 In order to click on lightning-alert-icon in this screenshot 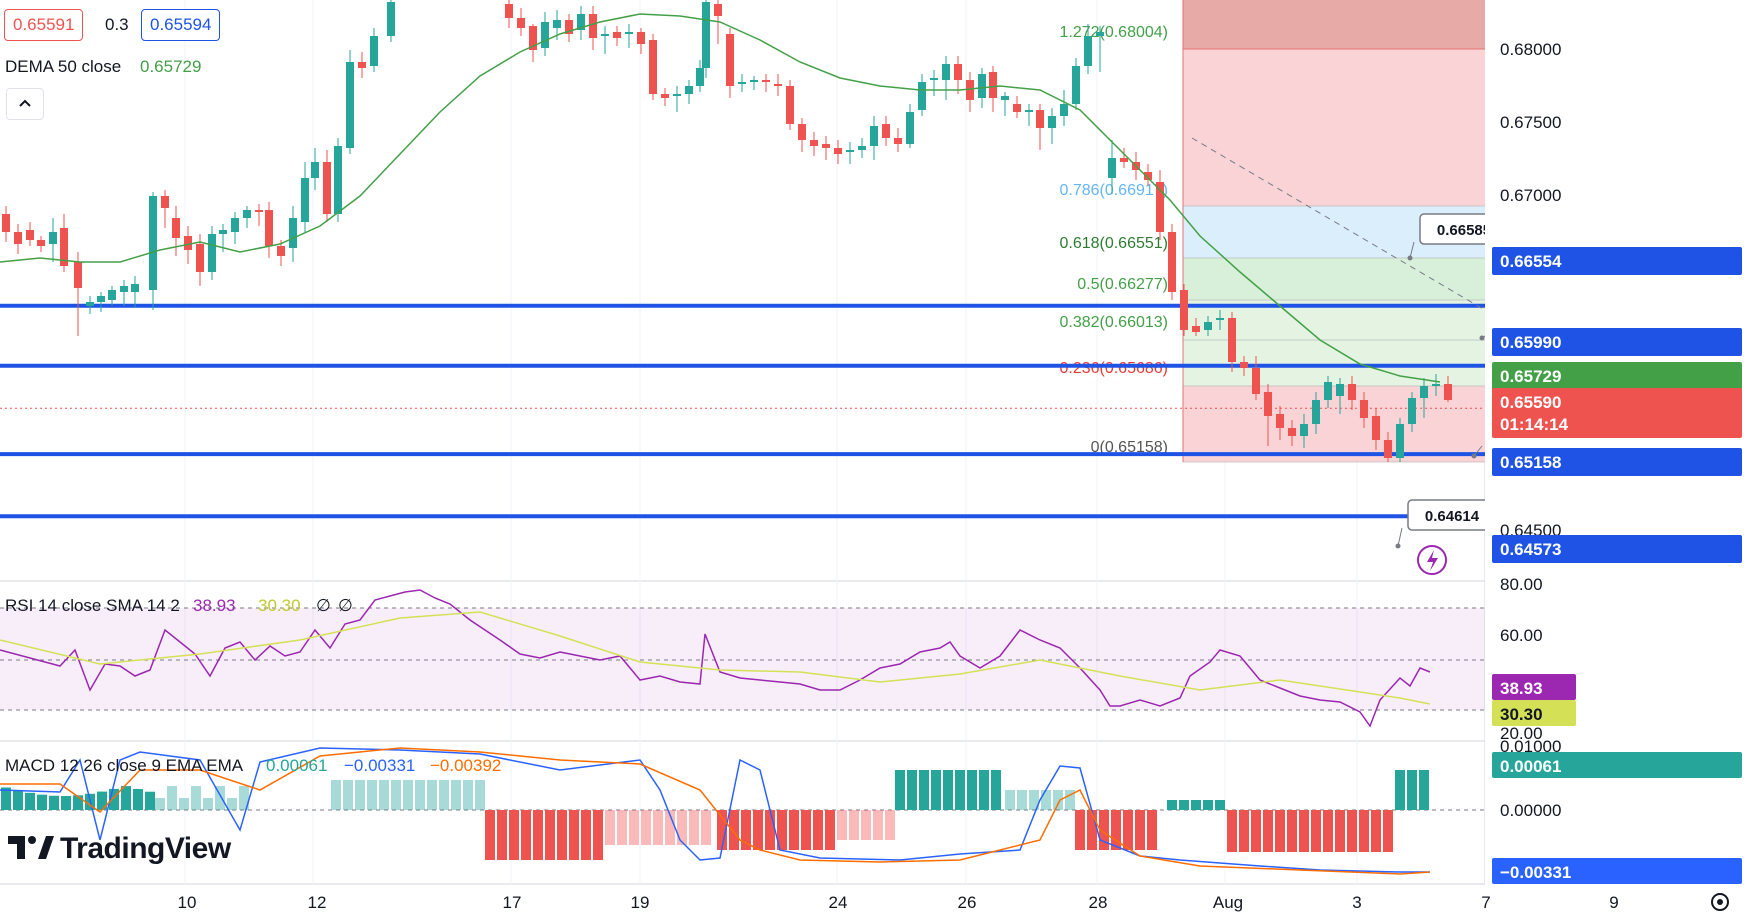, I will do `click(1432, 560)`.